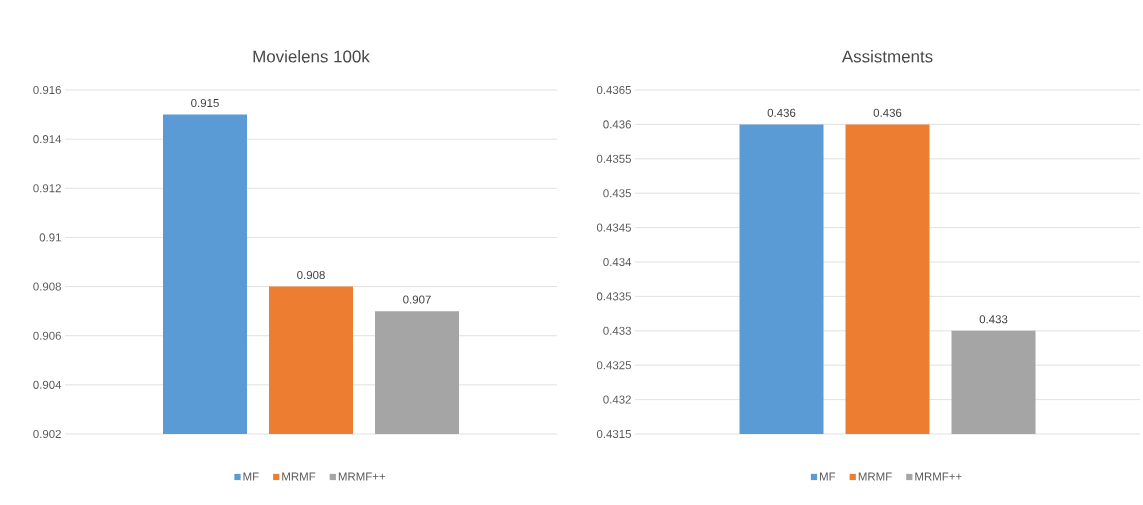 The width and height of the screenshot is (1143, 505). I want to click on y-tick-label: 0.4365, so click(613, 90).